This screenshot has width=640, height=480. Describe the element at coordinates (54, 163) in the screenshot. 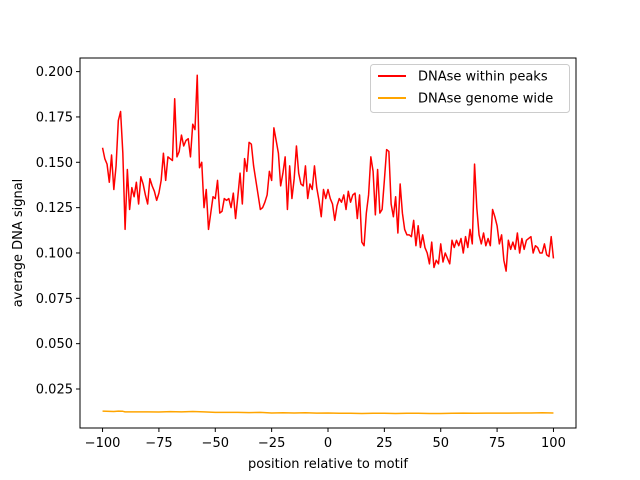

I see `y-tick-label: 0.150` at that location.